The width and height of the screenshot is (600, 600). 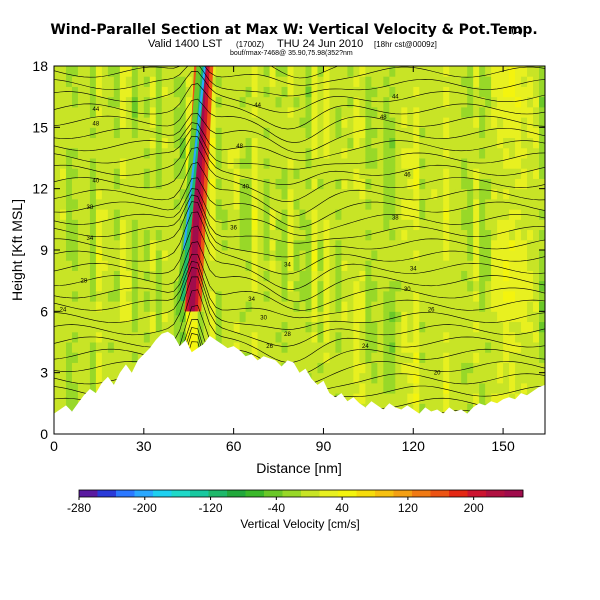 I want to click on run-info: [18hr cst@0009z], so click(x=405, y=44).